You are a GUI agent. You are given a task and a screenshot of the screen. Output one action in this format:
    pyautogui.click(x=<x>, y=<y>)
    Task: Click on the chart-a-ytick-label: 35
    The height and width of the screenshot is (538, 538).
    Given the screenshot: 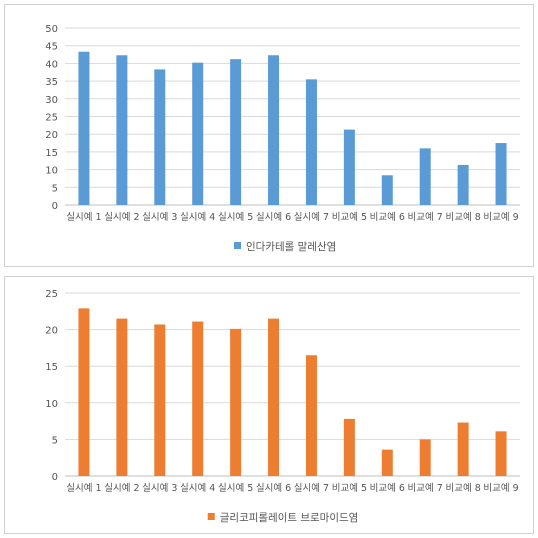 What is the action you would take?
    pyautogui.click(x=51, y=82)
    